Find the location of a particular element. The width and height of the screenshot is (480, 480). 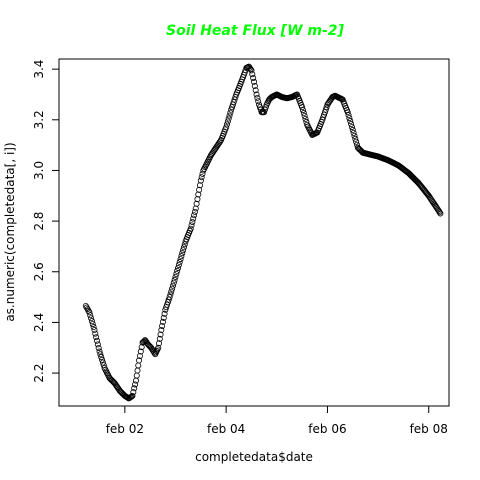

x-tick-label: feb 02 is located at coordinates (125, 429).